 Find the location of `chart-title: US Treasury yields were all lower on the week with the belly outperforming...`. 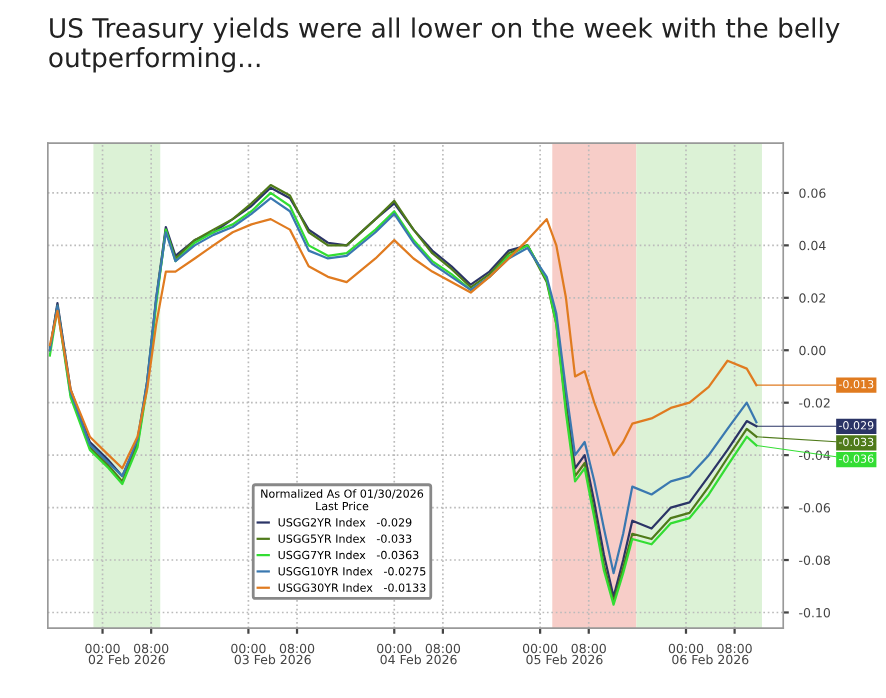

chart-title: US Treasury yields were all lower on the week with the belly outperforming... is located at coordinates (444, 45).